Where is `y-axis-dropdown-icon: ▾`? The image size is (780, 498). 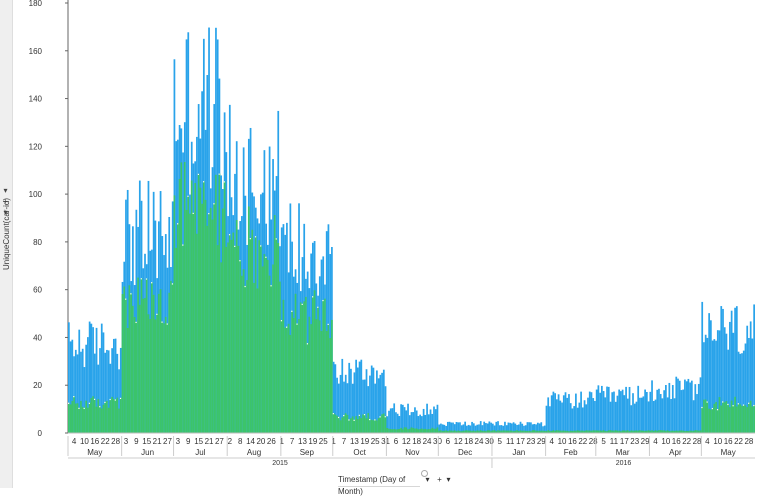 y-axis-dropdown-icon: ▾ is located at coordinates (5, 190).